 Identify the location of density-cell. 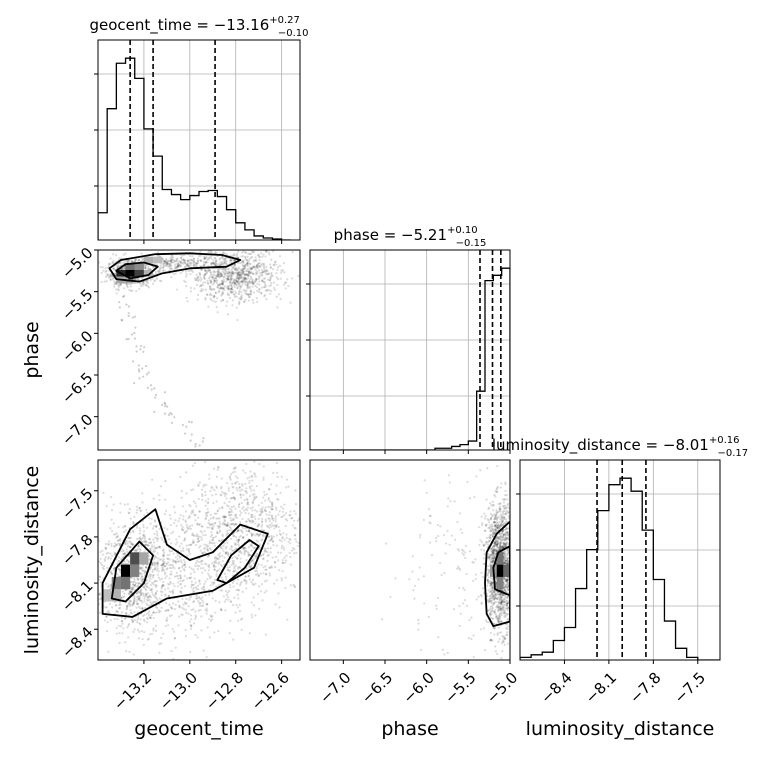
(143, 558).